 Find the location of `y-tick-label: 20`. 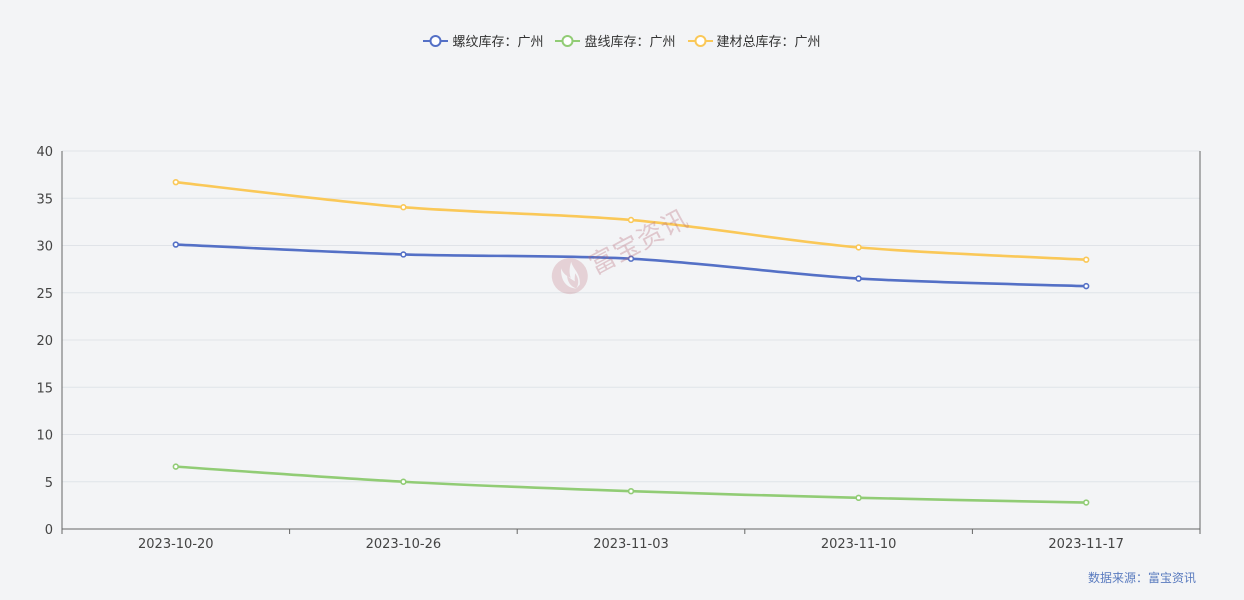

y-tick-label: 20 is located at coordinates (44, 341).